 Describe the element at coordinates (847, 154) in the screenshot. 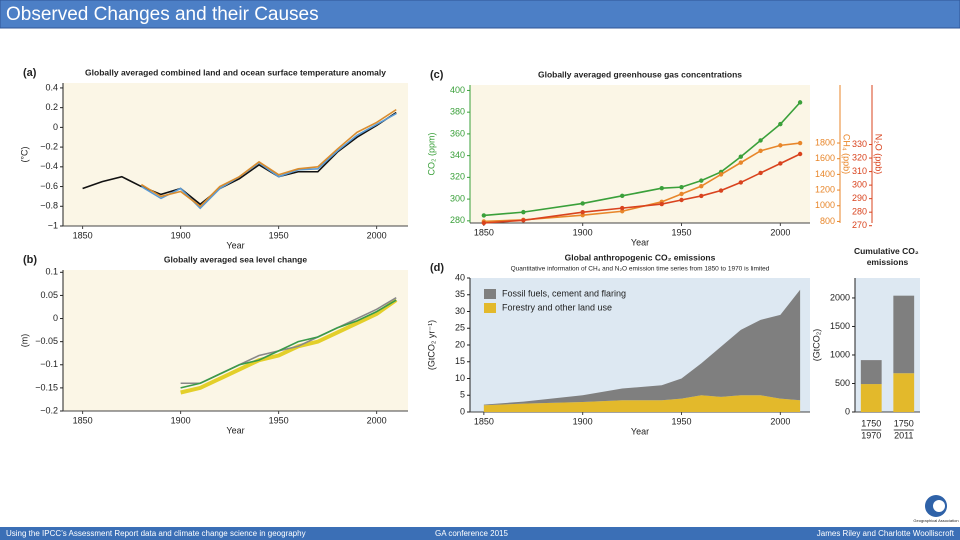

I see `y-axis-label: CH₄ (ppb)` at that location.